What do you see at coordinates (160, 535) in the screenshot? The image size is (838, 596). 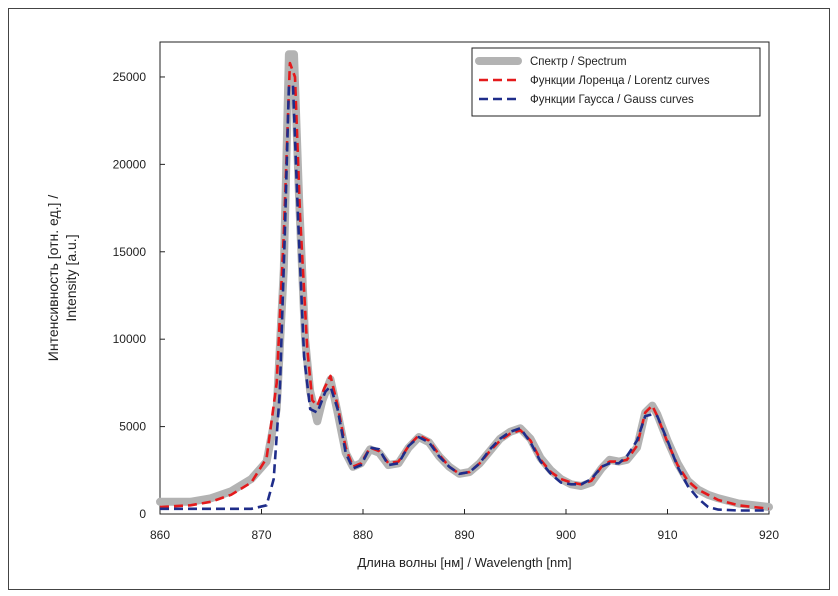 I see `x-tick-label: 860` at bounding box center [160, 535].